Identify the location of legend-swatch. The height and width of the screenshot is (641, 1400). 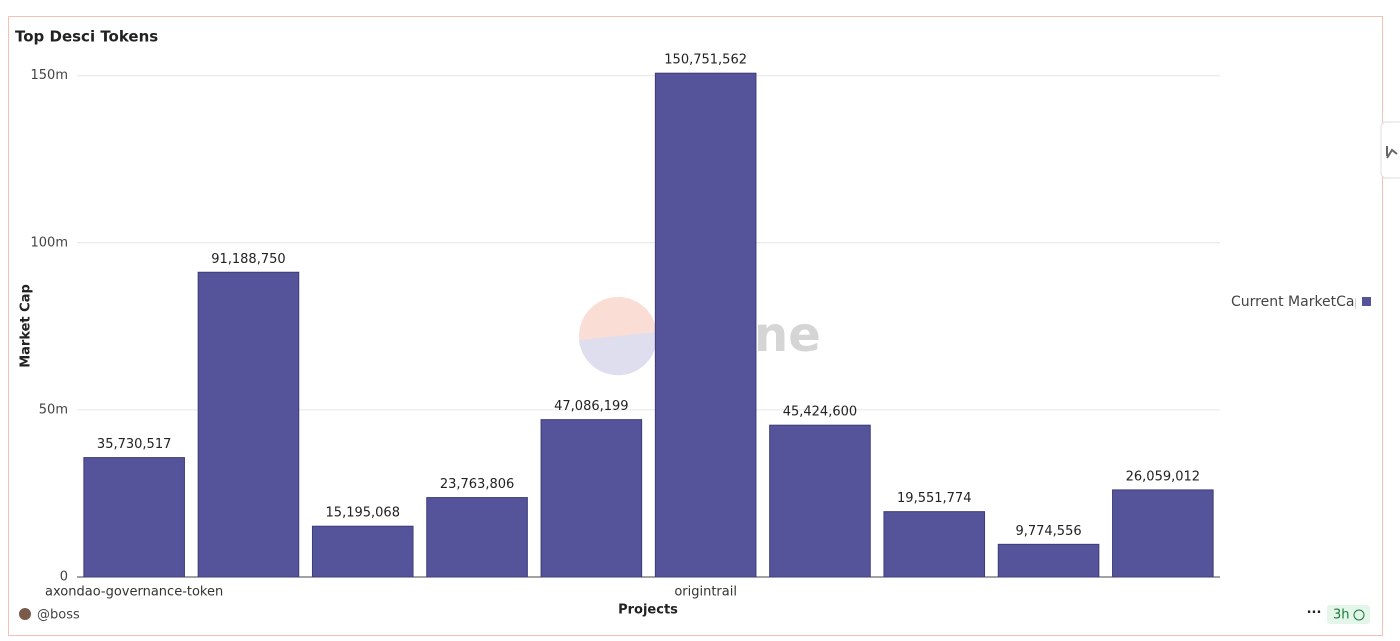
(1366, 301).